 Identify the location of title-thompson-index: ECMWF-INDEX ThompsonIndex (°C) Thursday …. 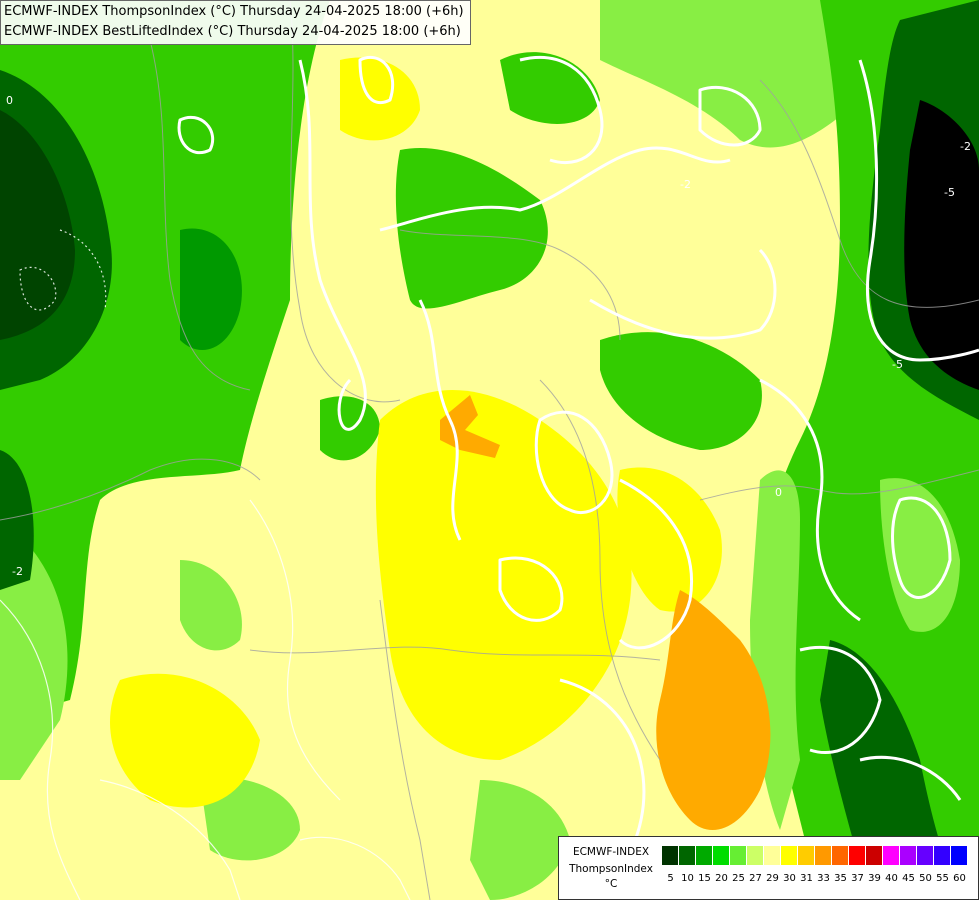
(234, 11).